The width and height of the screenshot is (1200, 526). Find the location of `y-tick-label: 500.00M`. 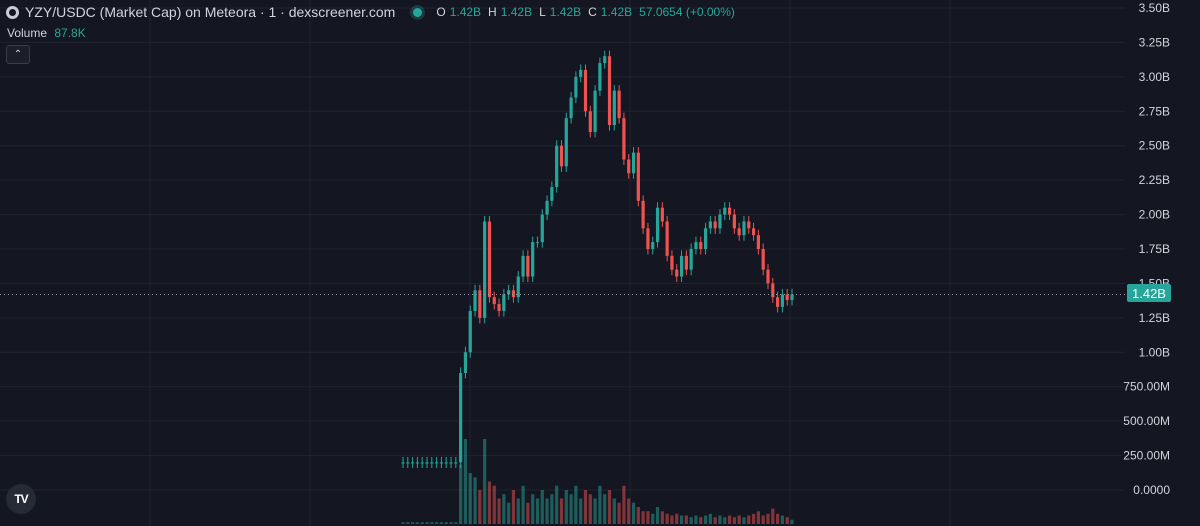

y-tick-label: 500.00M is located at coordinates (1146, 421).